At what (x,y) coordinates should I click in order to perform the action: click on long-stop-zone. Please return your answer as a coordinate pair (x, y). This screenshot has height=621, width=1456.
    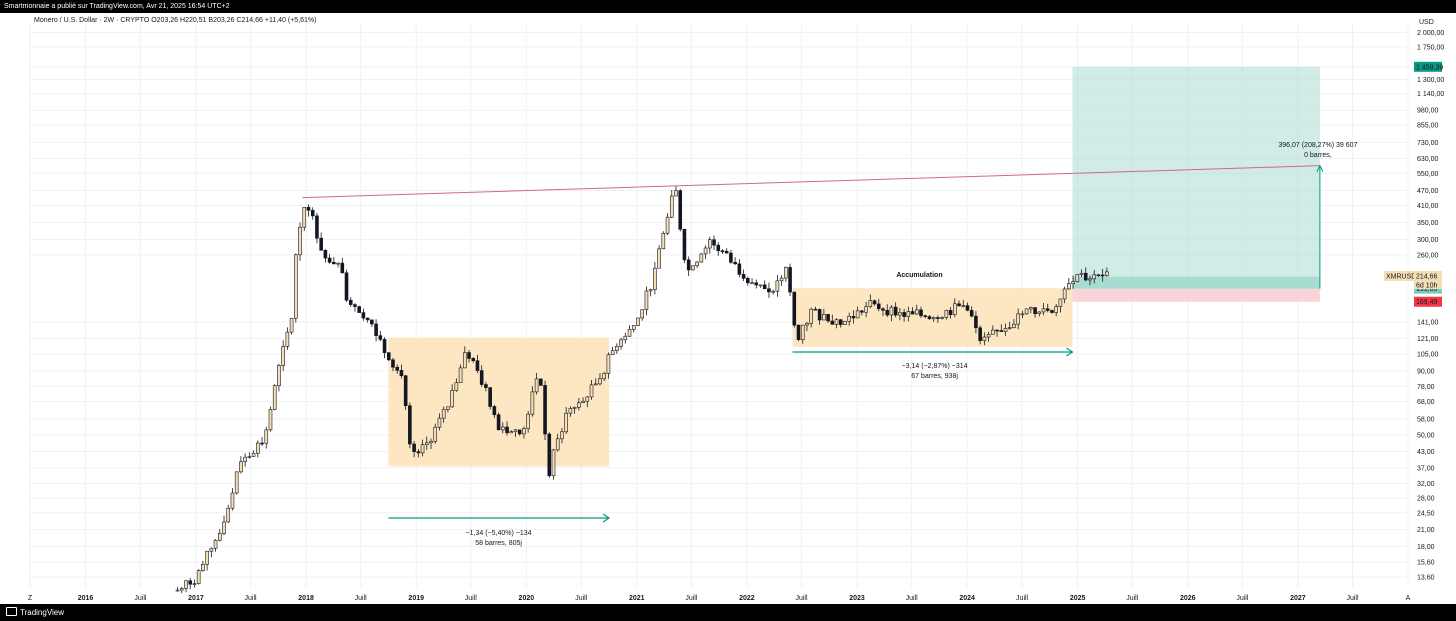
    Looking at the image, I should click on (1196, 295).